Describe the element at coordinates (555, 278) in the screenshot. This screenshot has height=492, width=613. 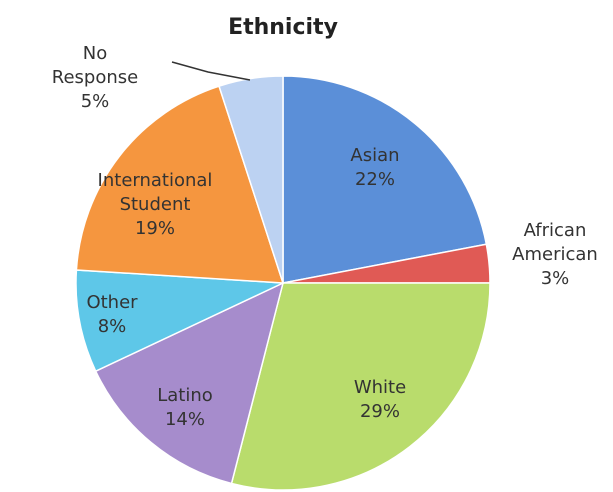
I see `slice-value-label: 3%` at that location.